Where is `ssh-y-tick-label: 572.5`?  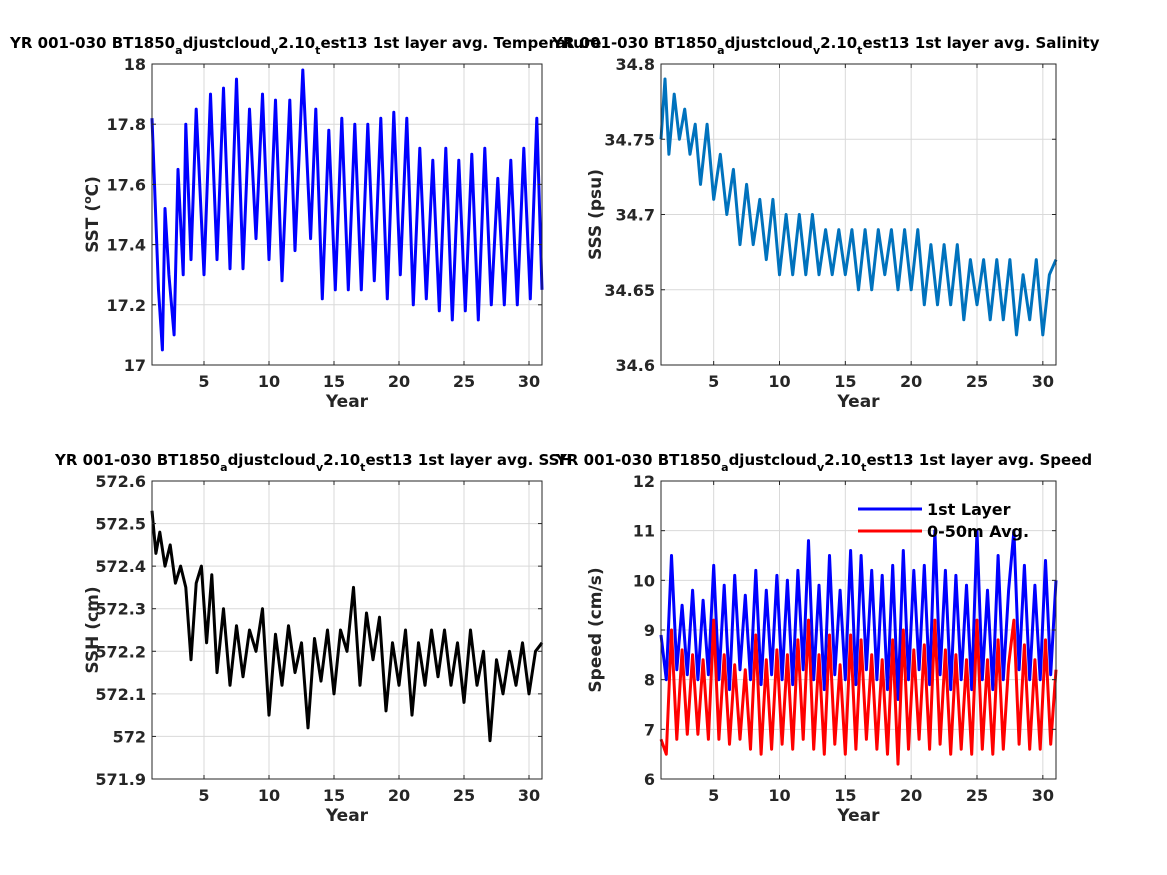 ssh-y-tick-label: 572.5 is located at coordinates (120, 524).